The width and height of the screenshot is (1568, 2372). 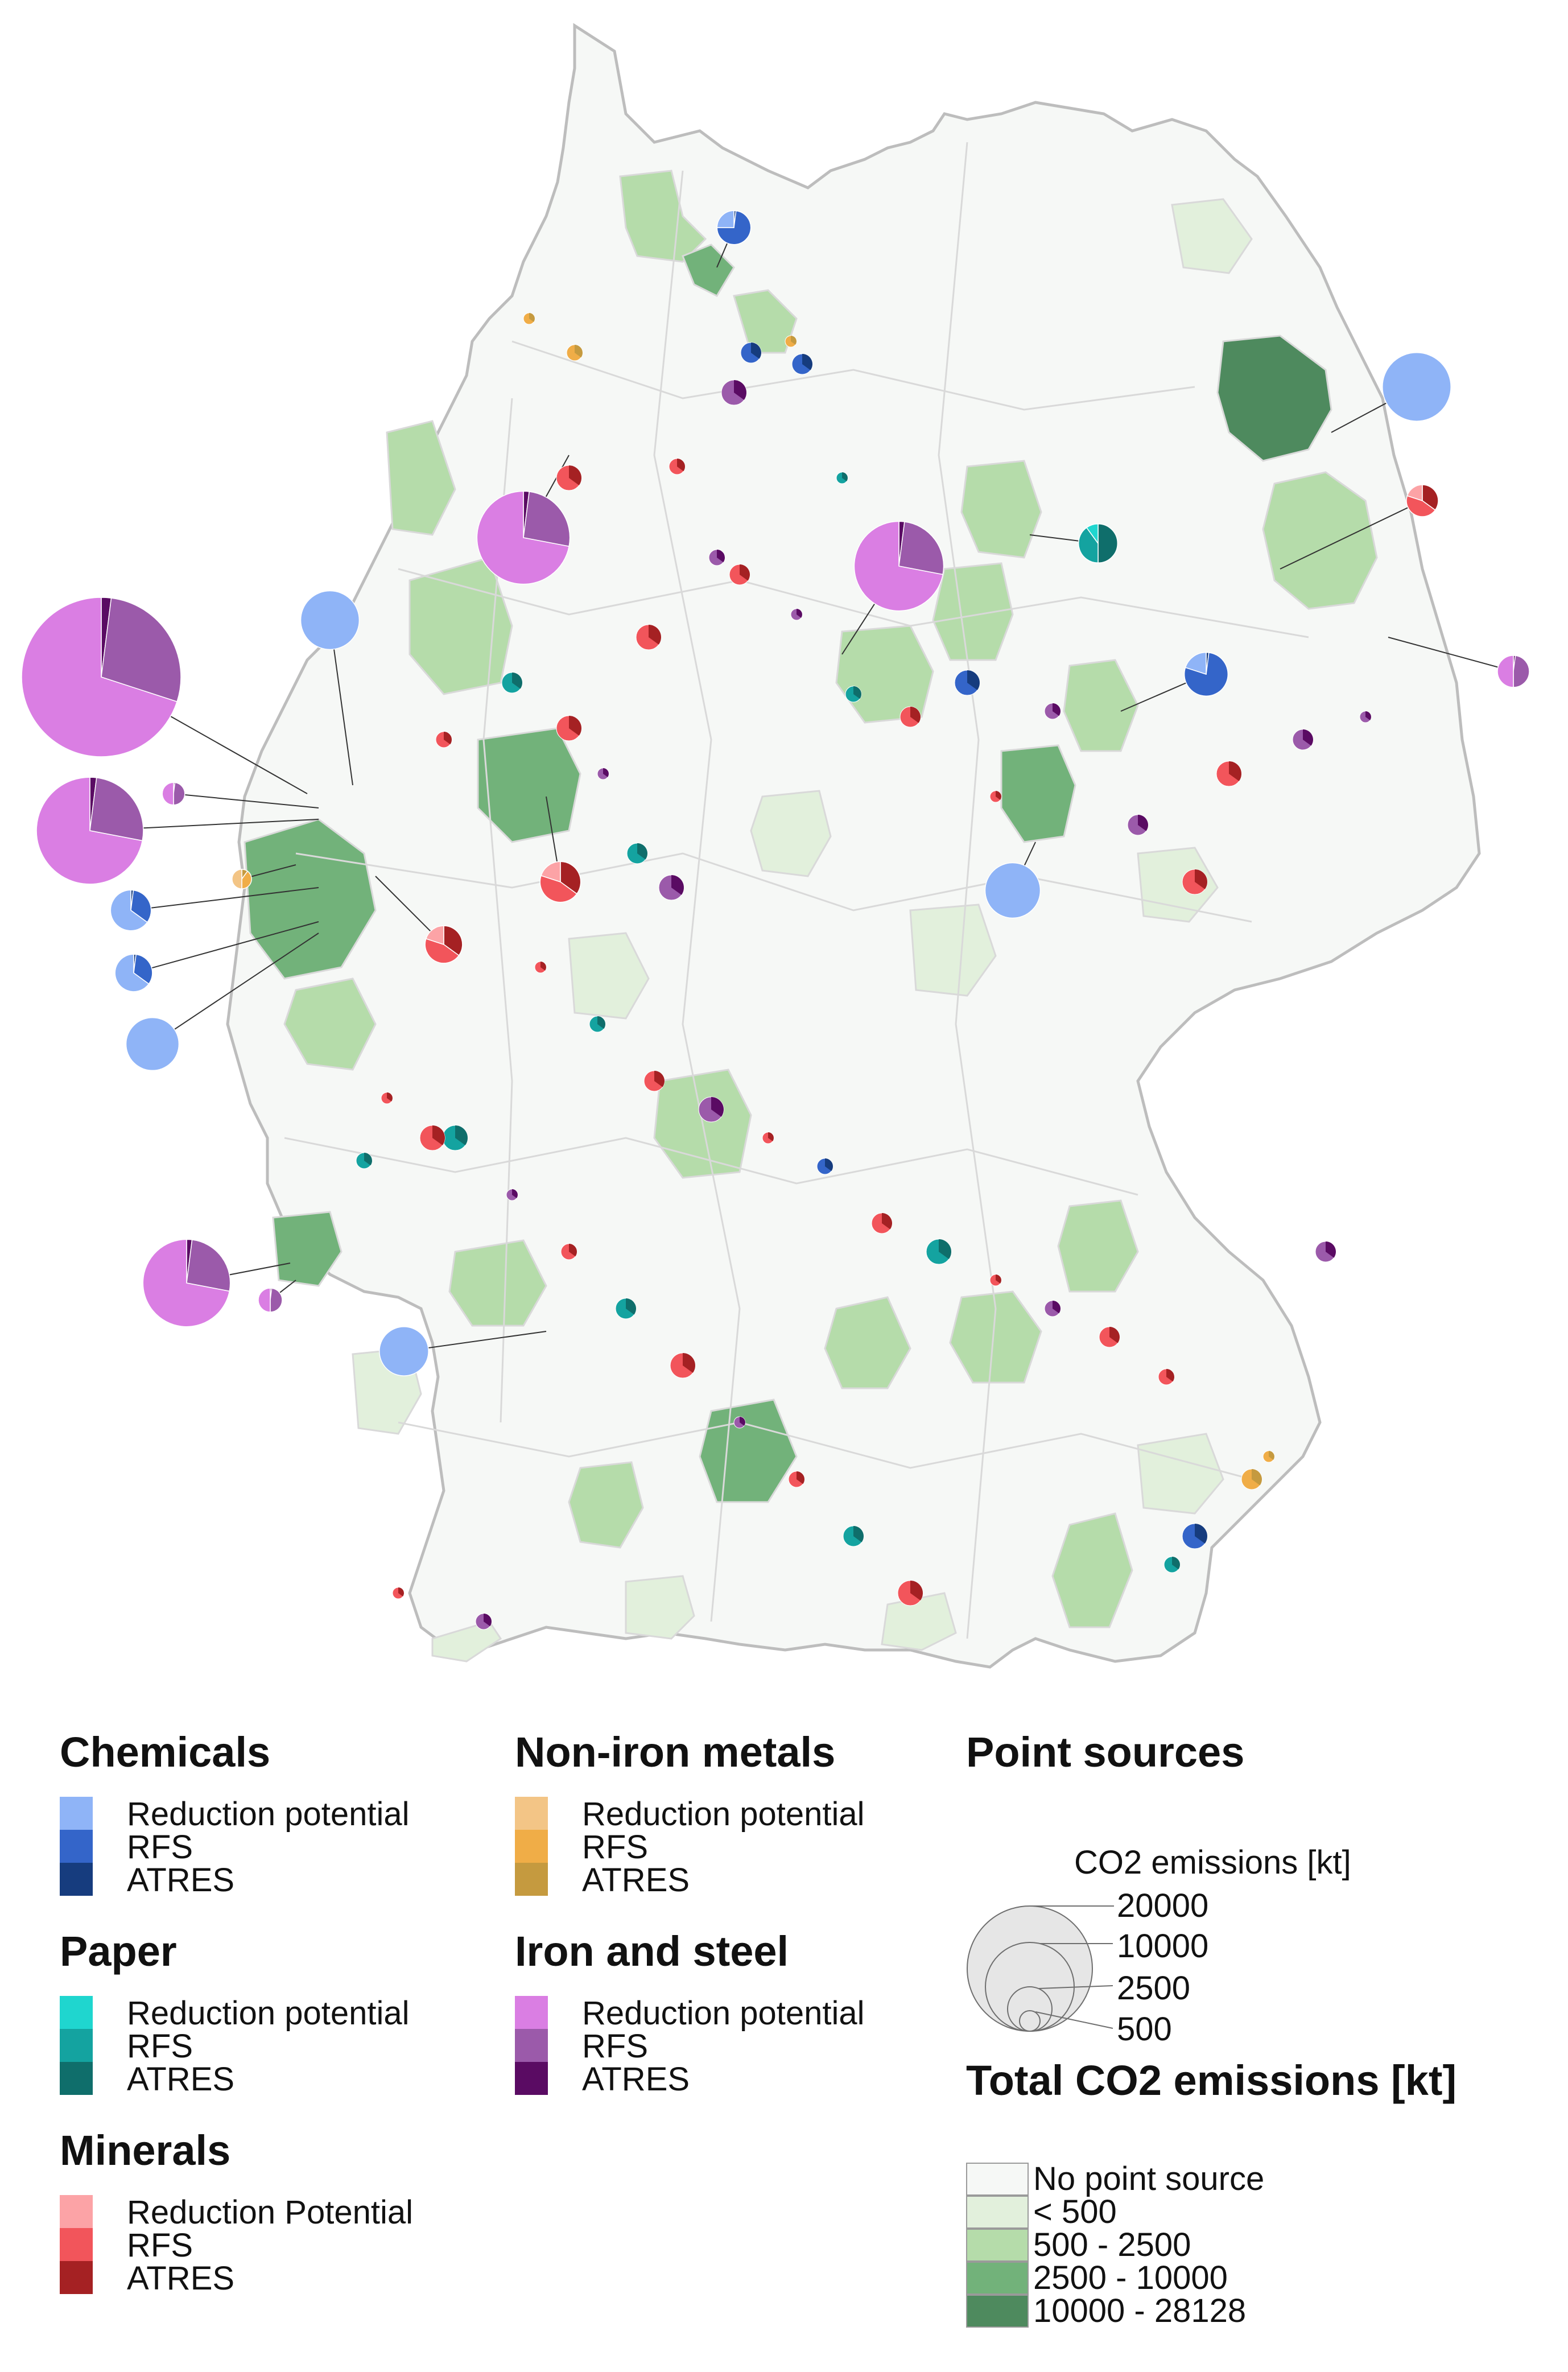 I want to click on district-border, so click(x=968, y=890).